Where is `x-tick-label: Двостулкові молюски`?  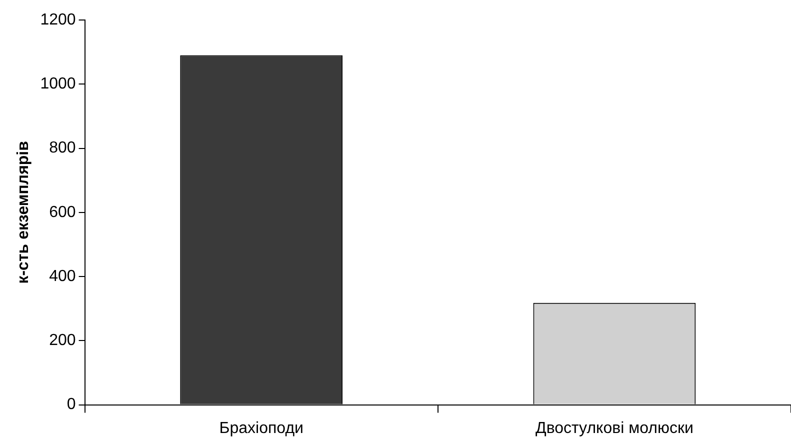
x-tick-label: Двостулкові молюски is located at coordinates (614, 428).